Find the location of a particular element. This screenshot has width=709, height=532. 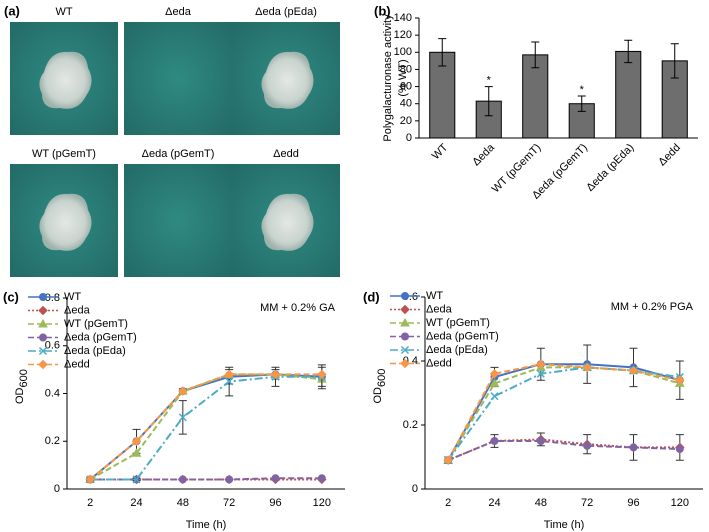

x-tick-label: Δeda is located at coordinates (483, 154).